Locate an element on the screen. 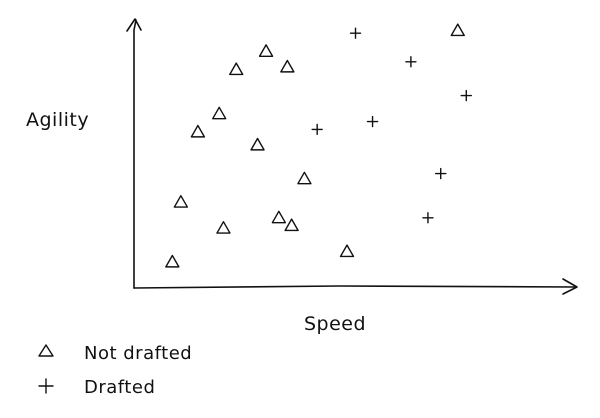 The image size is (600, 418). legend-triangle-icon is located at coordinates (46, 350).